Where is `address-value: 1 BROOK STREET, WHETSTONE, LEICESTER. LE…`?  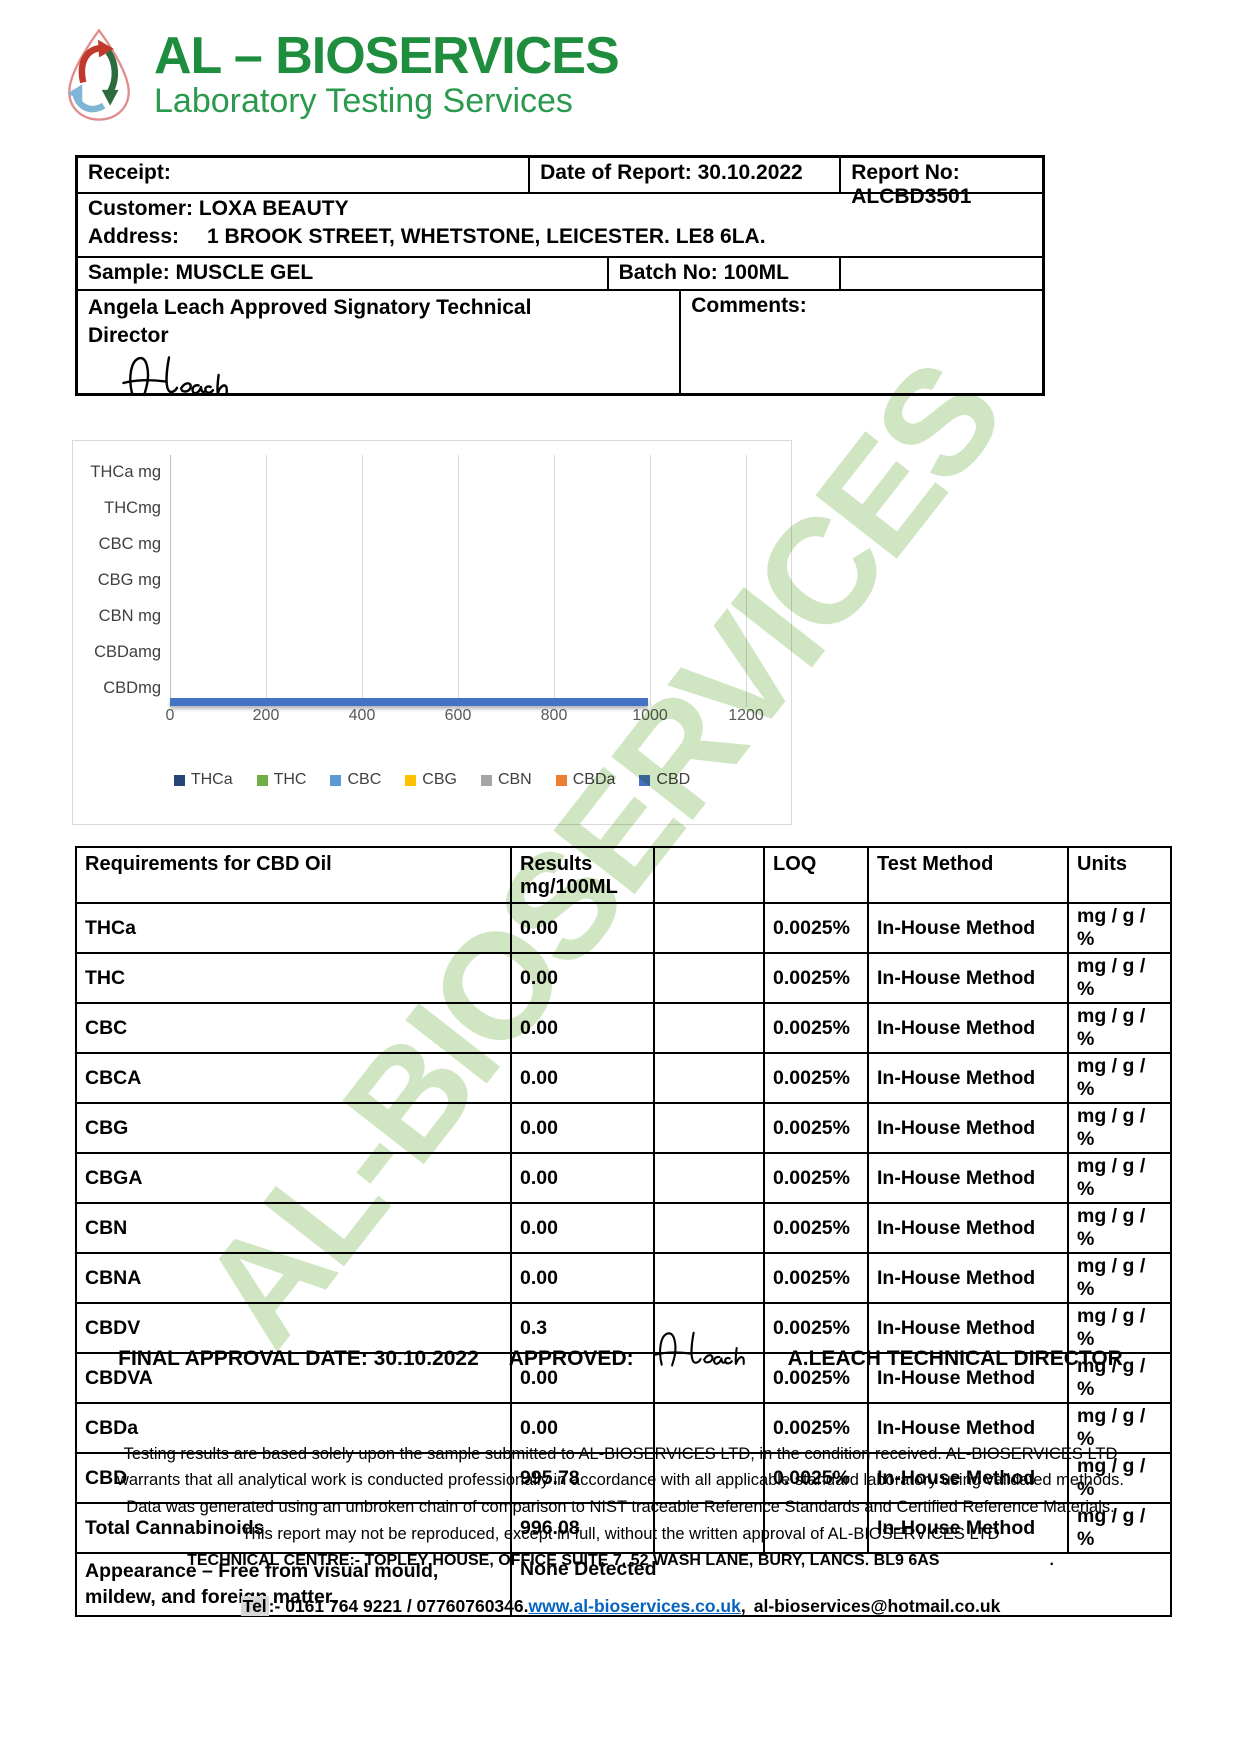 address-value: 1 BROOK STREET, WHETSTONE, LEICESTER. LE… is located at coordinates (486, 236).